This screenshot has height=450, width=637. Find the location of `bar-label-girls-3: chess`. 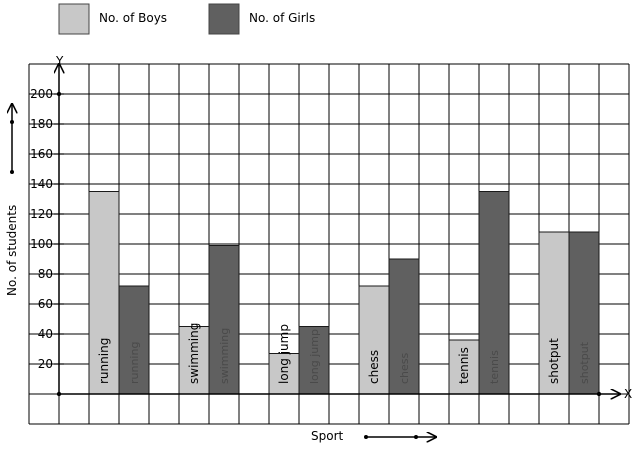

bar-label-girls-3: chess is located at coordinates (404, 368).